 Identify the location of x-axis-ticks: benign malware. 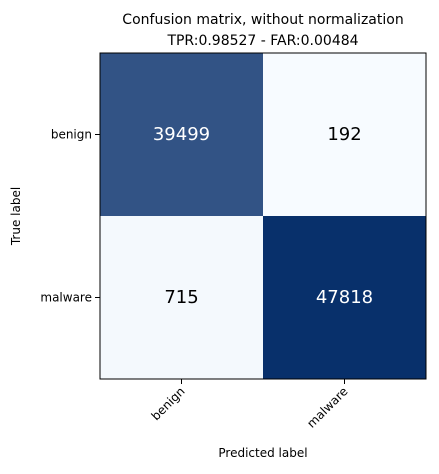
(250, 405).